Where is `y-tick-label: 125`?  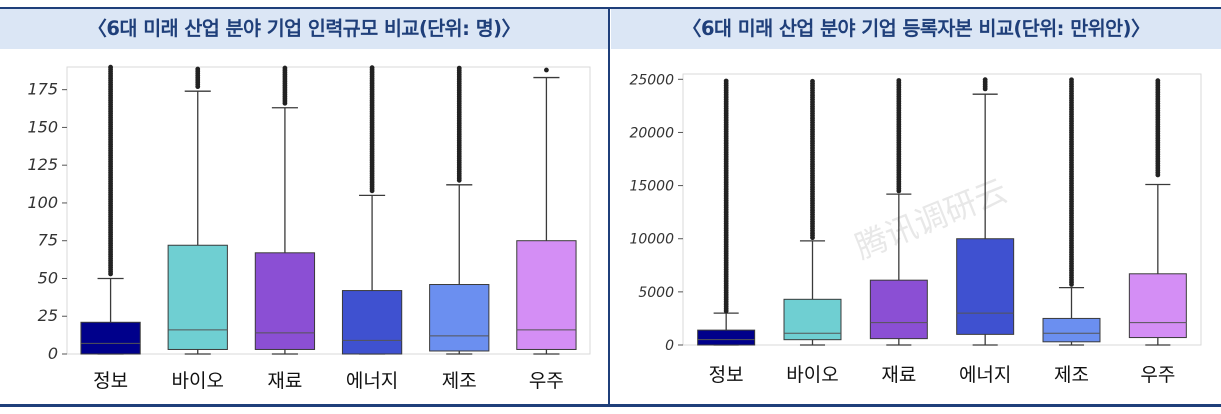
y-tick-label: 125 is located at coordinates (42, 164).